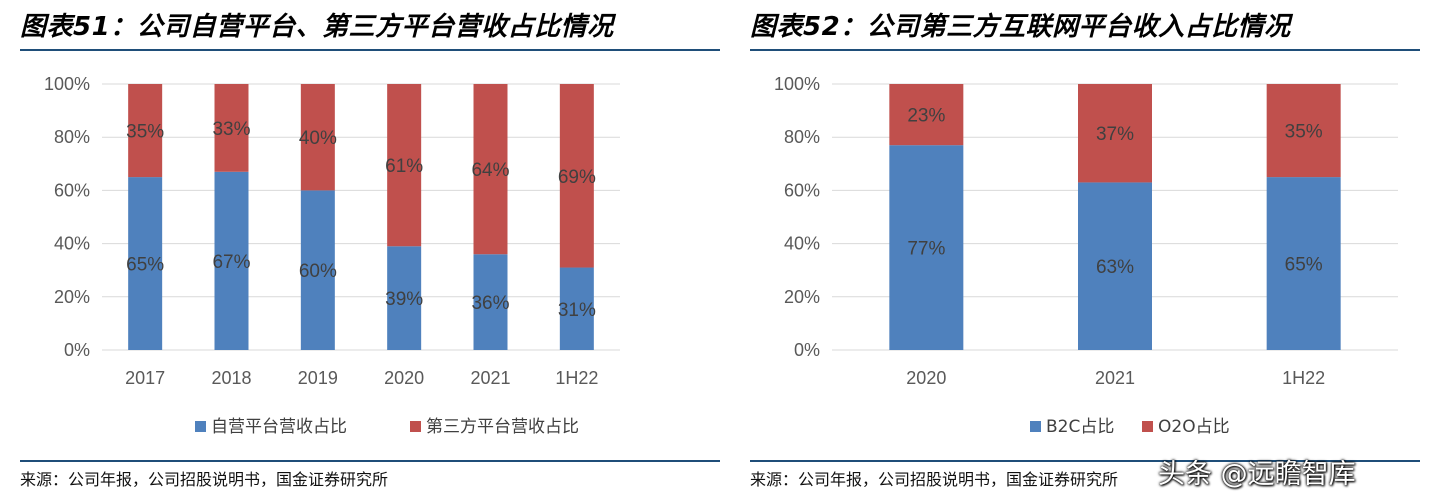  I want to click on data-label: 60%, so click(318, 271).